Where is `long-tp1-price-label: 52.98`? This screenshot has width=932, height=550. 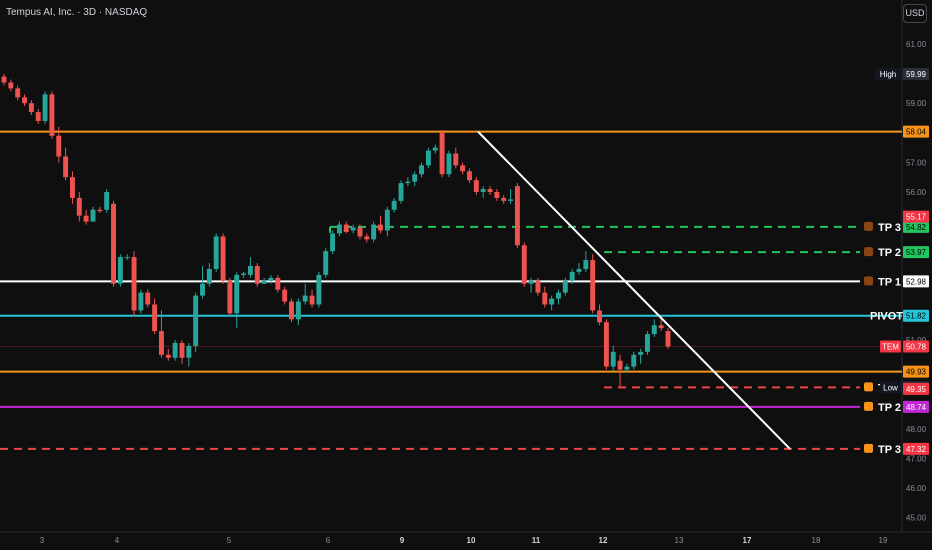
long-tp1-price-label: 52.98 is located at coordinates (916, 281).